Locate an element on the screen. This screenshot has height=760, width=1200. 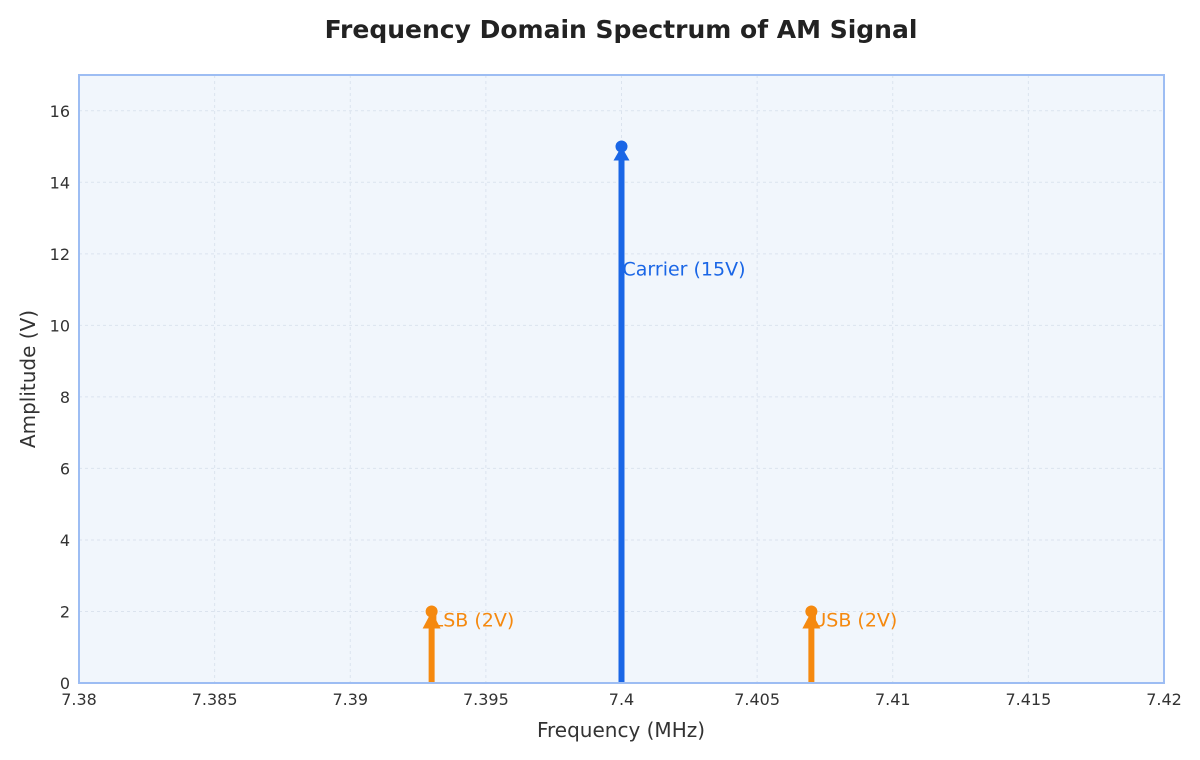
x-tick-label: 7.38 is located at coordinates (79, 699).